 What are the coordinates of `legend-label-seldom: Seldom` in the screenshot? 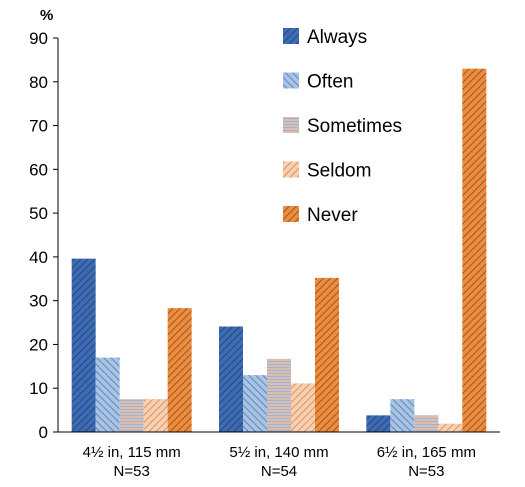 It's located at (339, 171).